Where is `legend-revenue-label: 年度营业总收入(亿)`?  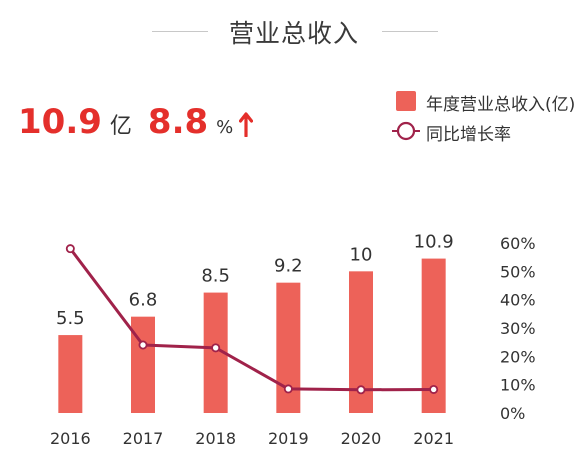
legend-revenue-label: 年度营业总收入(亿) is located at coordinates (501, 105).